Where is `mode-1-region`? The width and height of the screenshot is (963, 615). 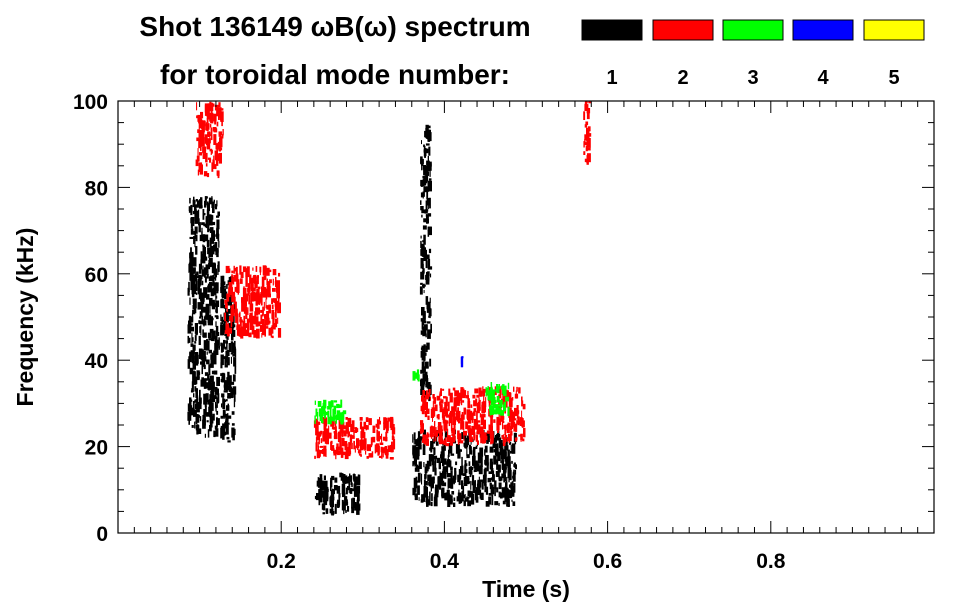
mode-1-region is located at coordinates (426, 263).